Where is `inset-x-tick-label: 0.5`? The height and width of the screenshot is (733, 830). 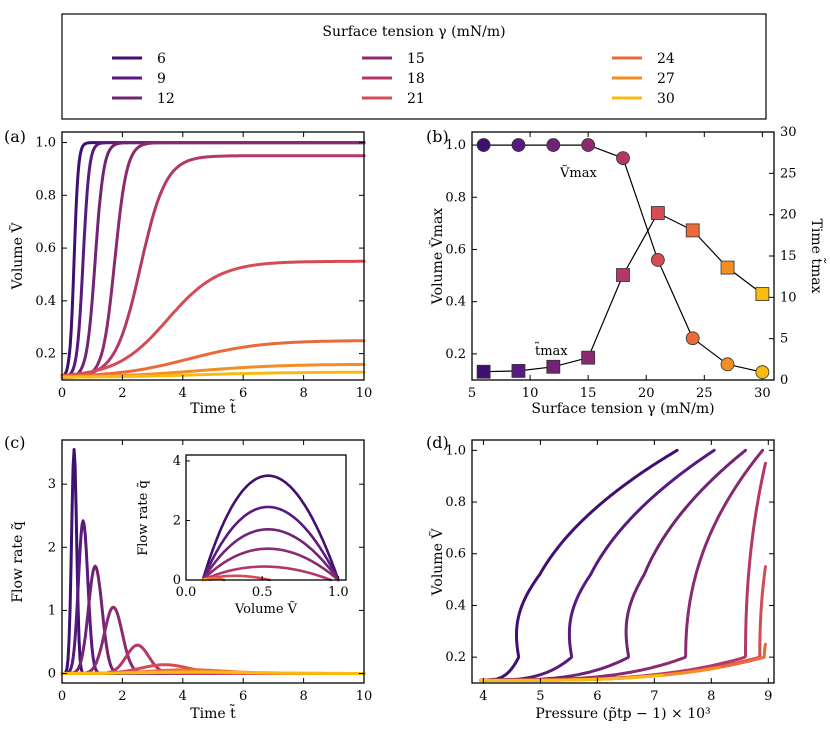
inset-x-tick-label: 0.5 is located at coordinates (262, 592).